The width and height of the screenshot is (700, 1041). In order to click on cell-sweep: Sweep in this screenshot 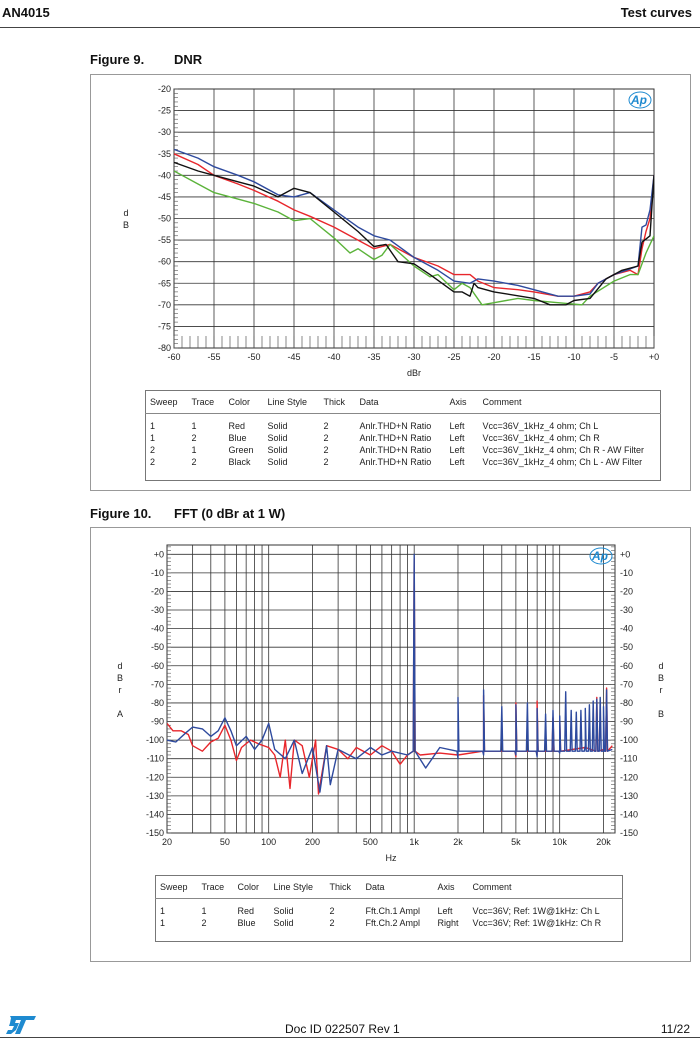, I will do `click(176, 887)`.